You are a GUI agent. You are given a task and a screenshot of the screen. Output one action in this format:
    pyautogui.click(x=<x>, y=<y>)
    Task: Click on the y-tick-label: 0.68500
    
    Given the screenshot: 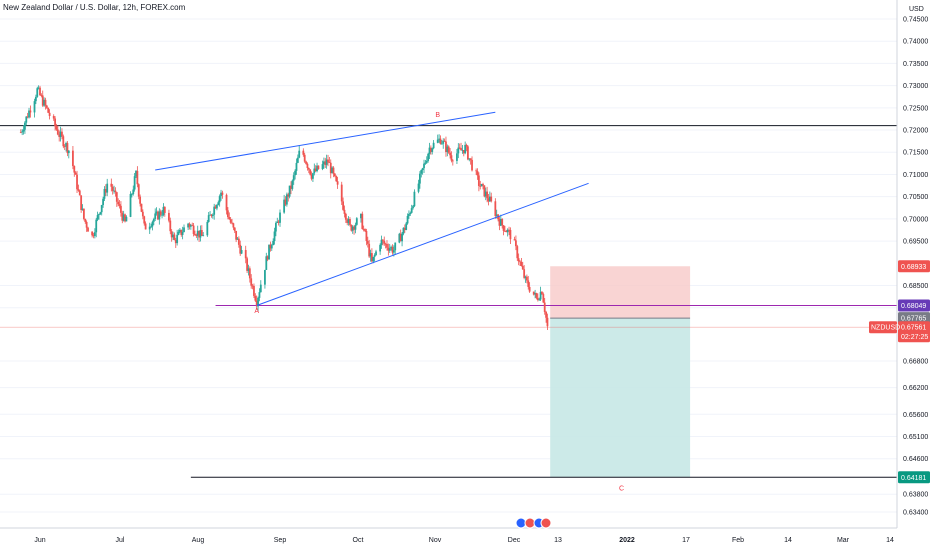 What is the action you would take?
    pyautogui.click(x=915, y=286)
    